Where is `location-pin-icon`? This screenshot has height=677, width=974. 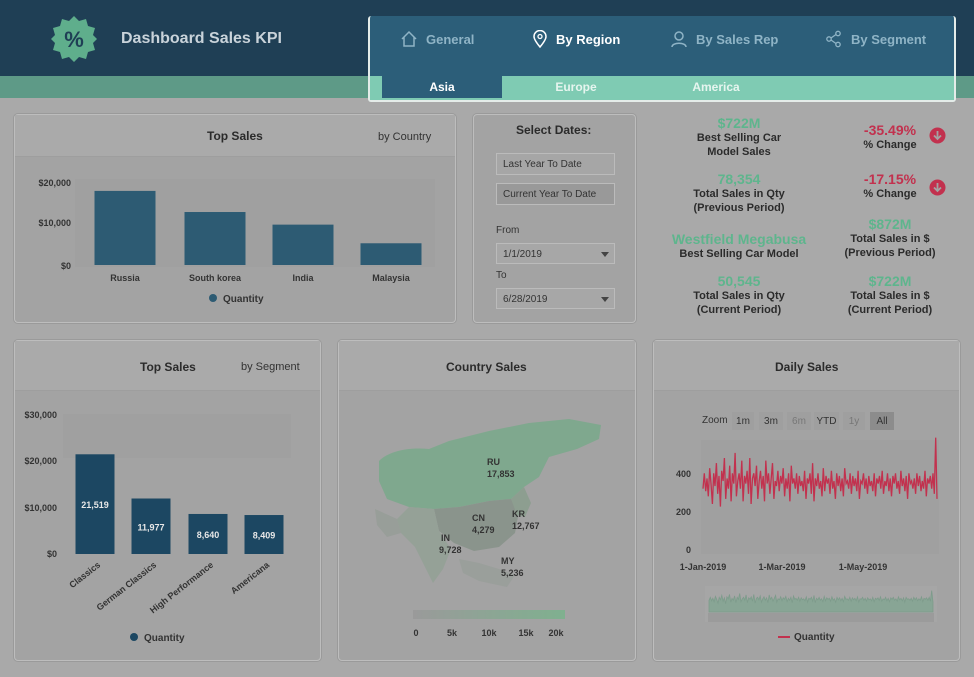
location-pin-icon is located at coordinates (540, 39).